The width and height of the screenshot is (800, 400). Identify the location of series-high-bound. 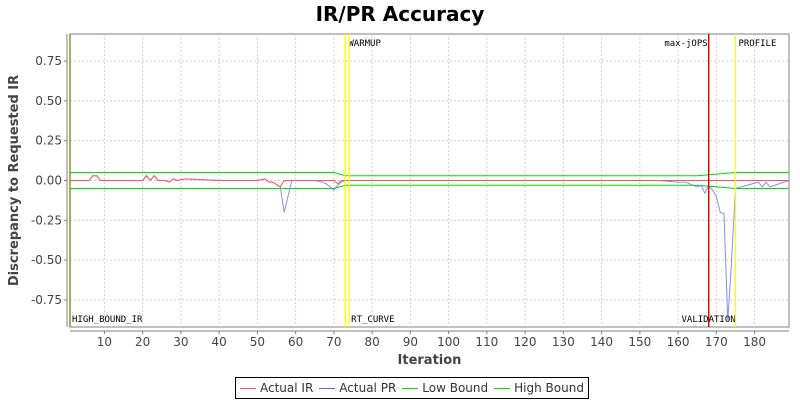
(429, 174).